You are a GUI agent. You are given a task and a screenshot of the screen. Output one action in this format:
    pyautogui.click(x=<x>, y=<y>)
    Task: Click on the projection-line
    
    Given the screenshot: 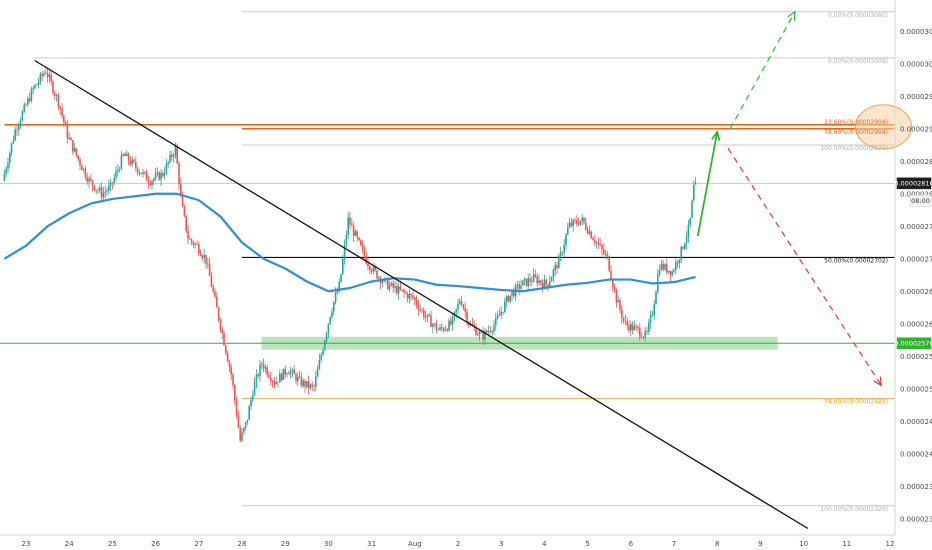 What is the action you would take?
    pyautogui.click(x=762, y=70)
    